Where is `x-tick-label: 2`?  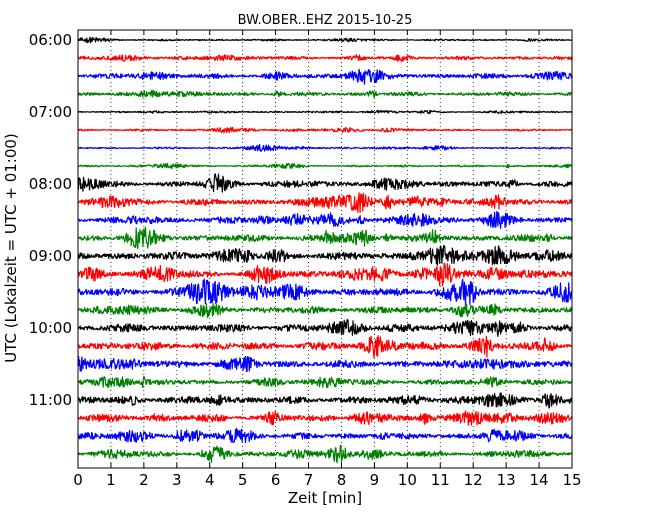 x-tick-label: 2 is located at coordinates (144, 480).